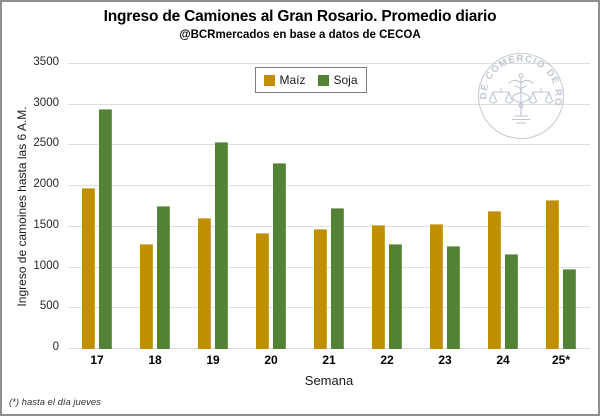  Describe the element at coordinates (311, 80) in the screenshot. I see `legend: Maíz Soja` at that location.